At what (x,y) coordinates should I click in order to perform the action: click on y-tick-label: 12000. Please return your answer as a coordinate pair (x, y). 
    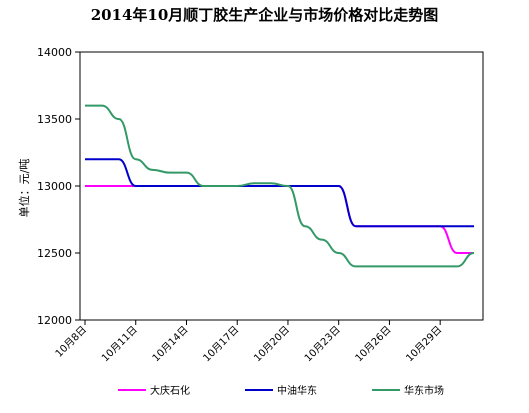
    Looking at the image, I should click on (54, 320).